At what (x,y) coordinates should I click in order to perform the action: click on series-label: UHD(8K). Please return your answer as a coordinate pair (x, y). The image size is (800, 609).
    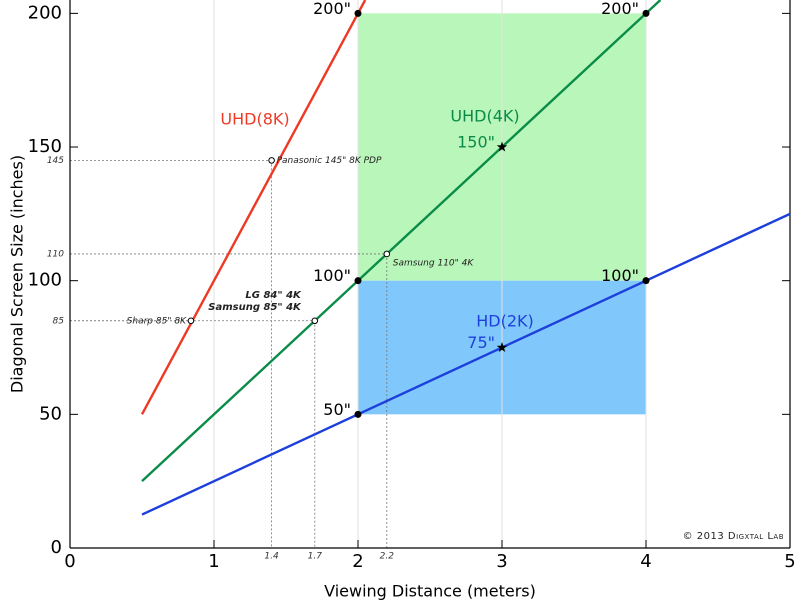
    Looking at the image, I should click on (254, 119).